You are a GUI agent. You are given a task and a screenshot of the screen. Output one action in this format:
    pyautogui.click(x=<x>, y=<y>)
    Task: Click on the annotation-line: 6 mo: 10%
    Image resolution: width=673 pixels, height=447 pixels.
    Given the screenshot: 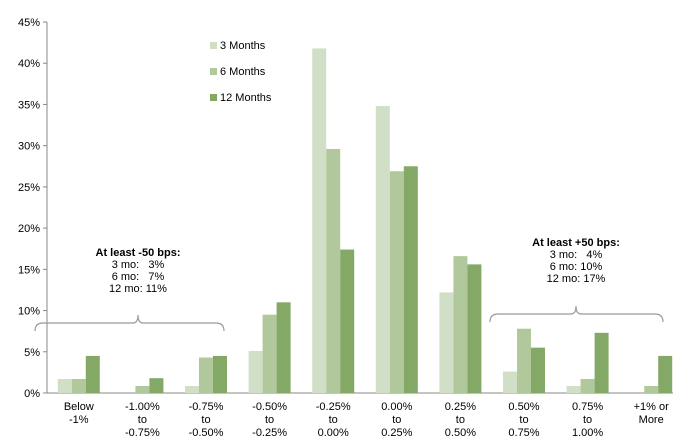 What is the action you would take?
    pyautogui.click(x=576, y=267)
    